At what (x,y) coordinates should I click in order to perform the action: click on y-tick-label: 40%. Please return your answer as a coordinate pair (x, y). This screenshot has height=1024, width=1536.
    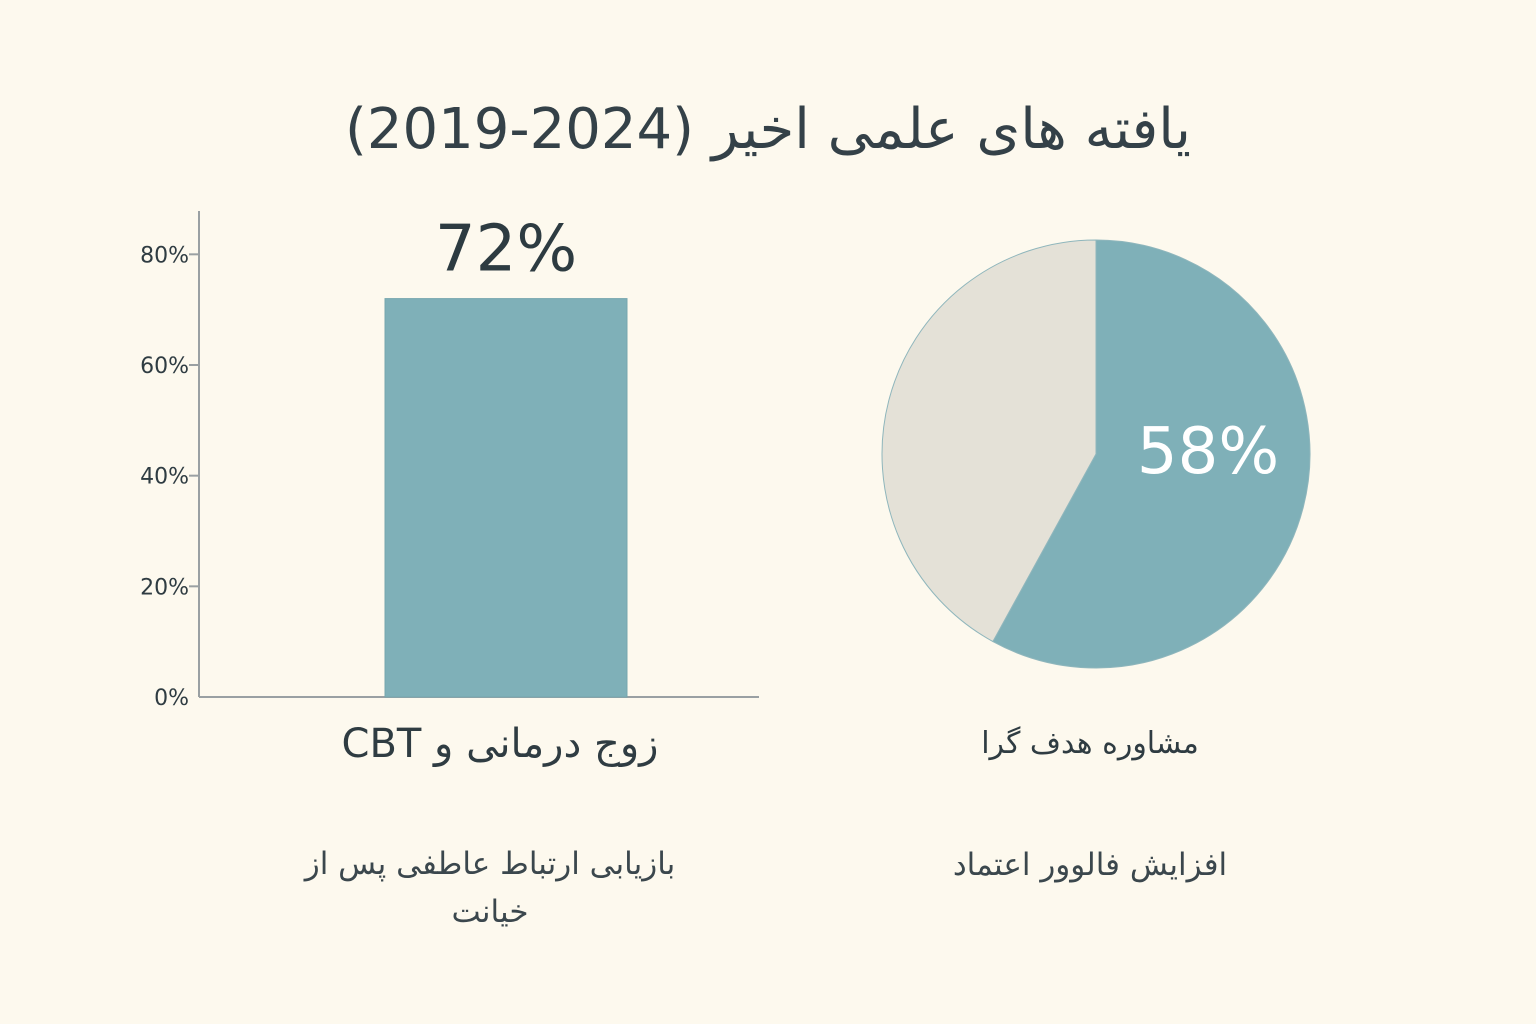
    Looking at the image, I should click on (164, 477).